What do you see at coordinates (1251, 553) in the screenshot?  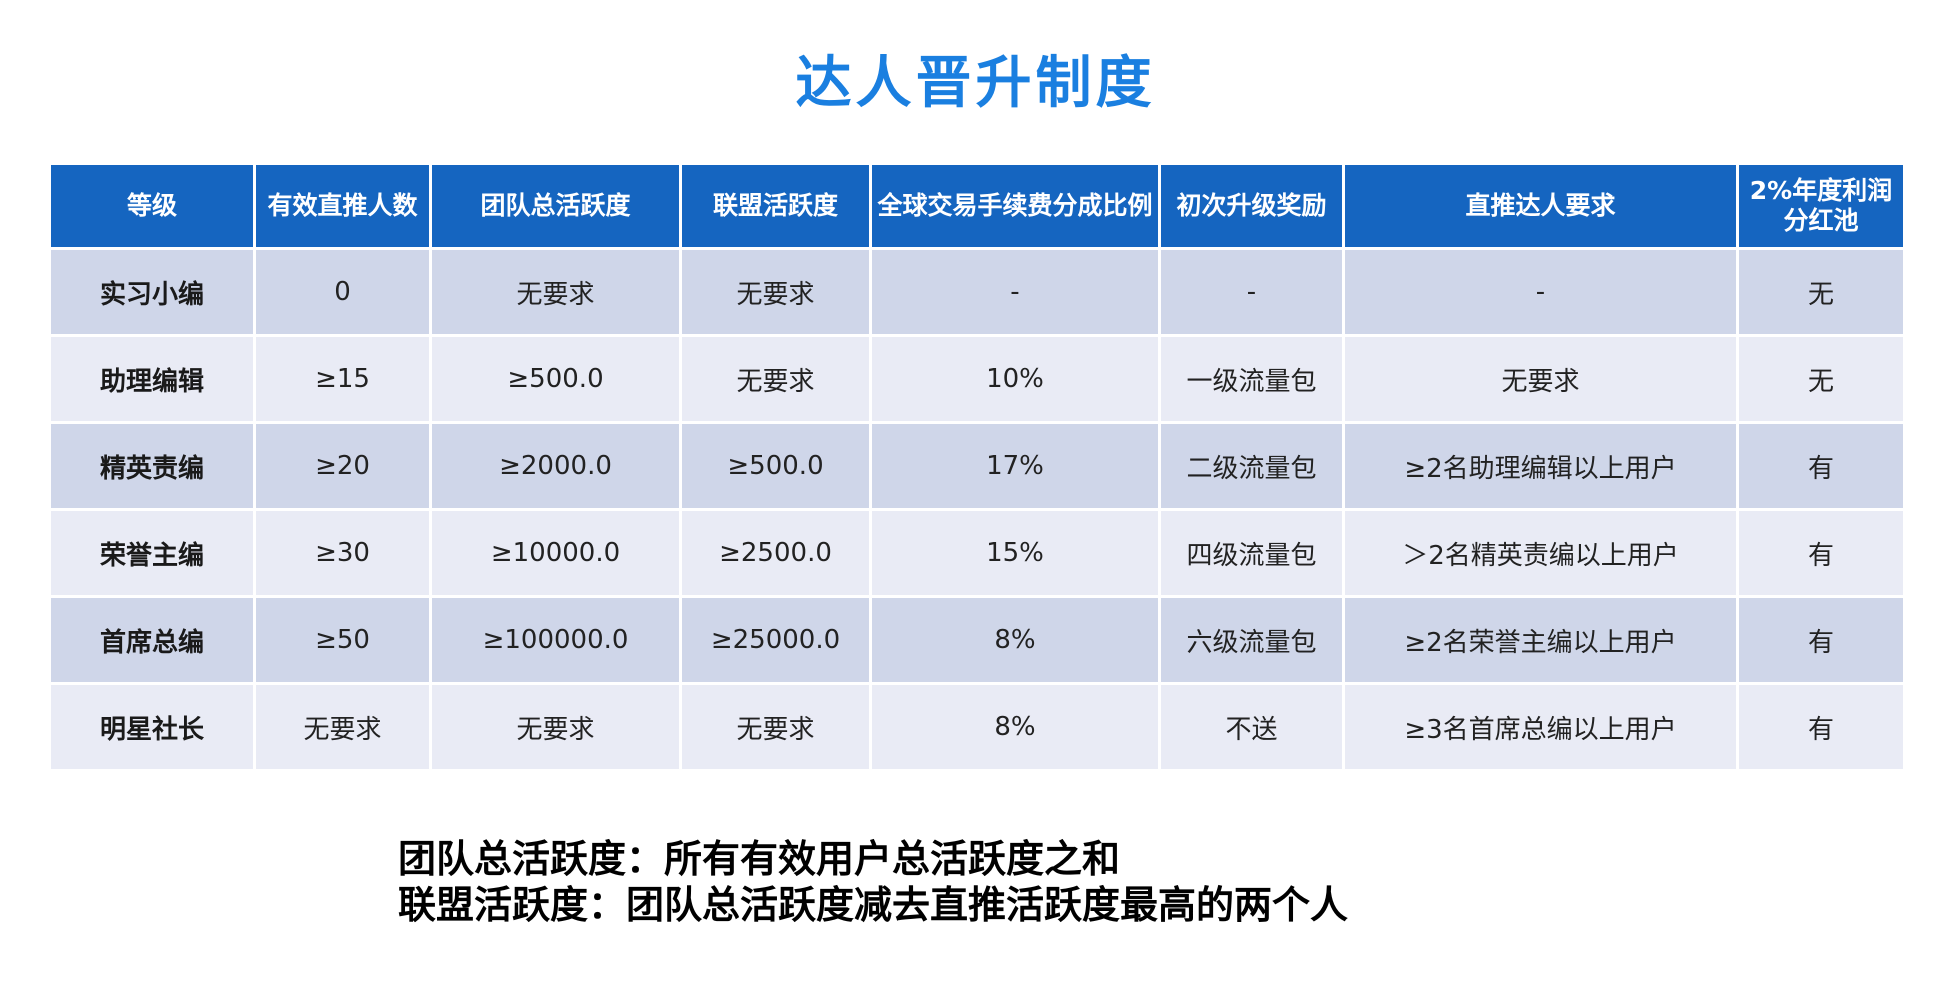 I see `cell-upgrade-reward: 四级流量包` at bounding box center [1251, 553].